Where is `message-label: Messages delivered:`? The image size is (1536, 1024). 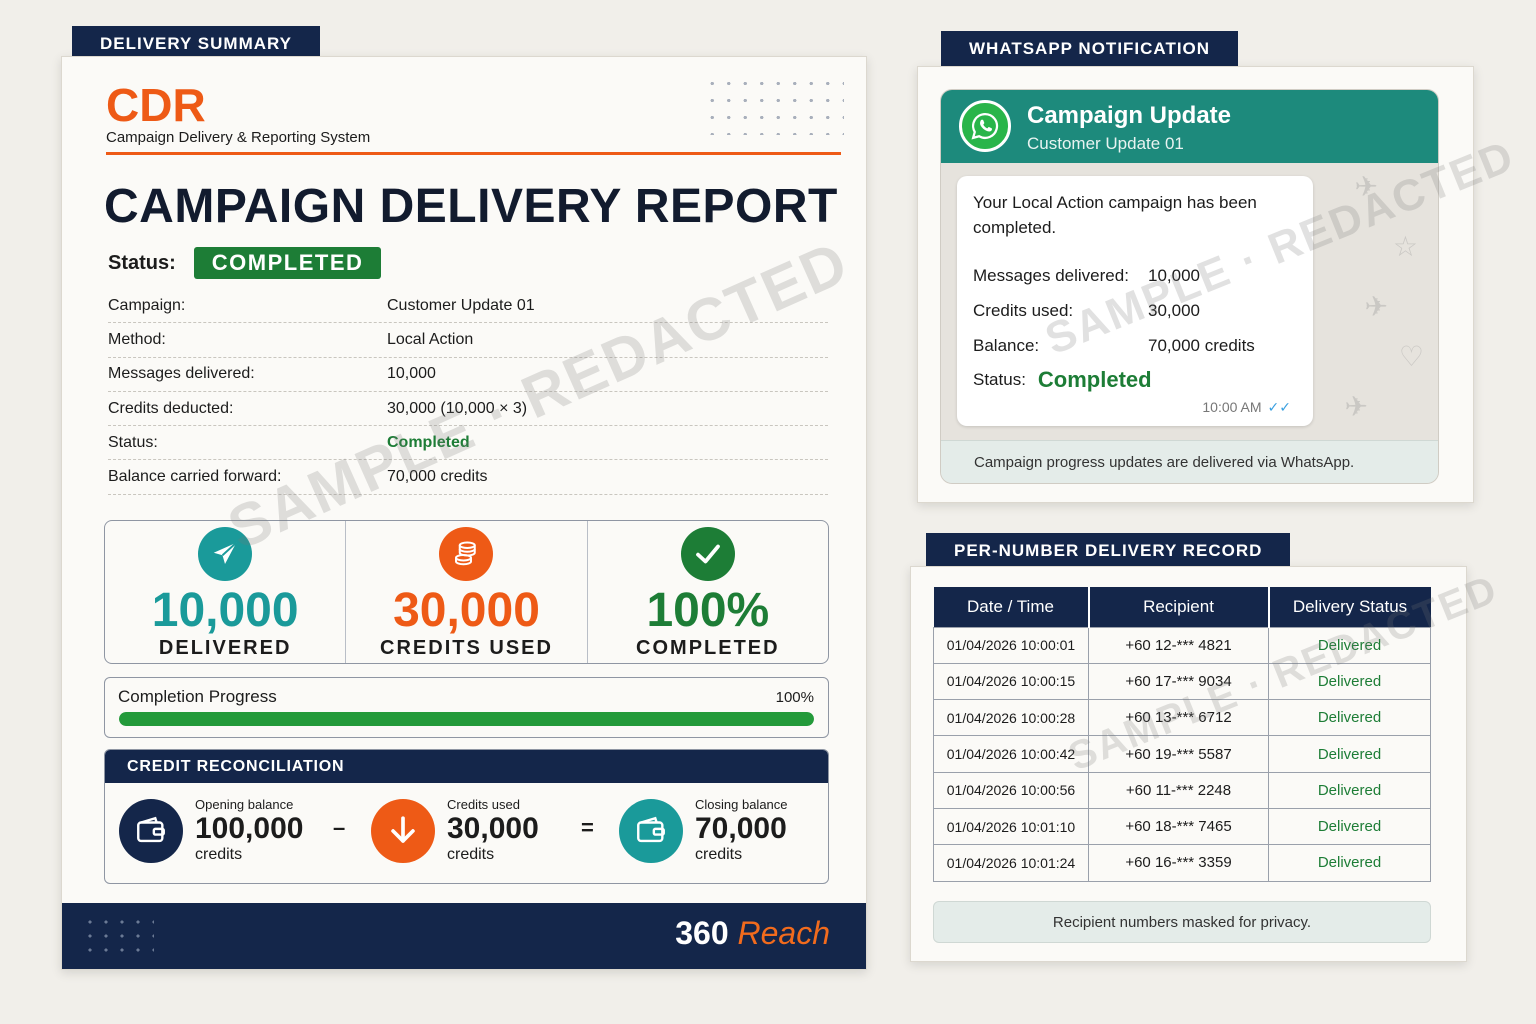 message-label: Messages delivered: is located at coordinates (1051, 275).